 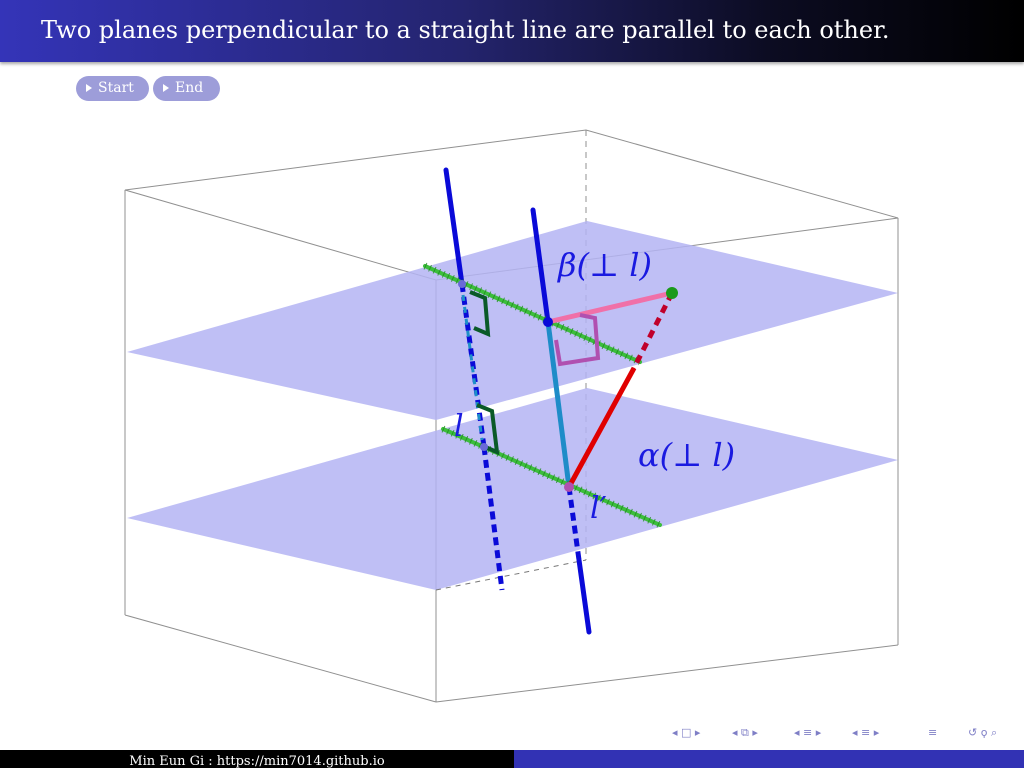 I want to click on line-l-prime, so click(x=561, y=421).